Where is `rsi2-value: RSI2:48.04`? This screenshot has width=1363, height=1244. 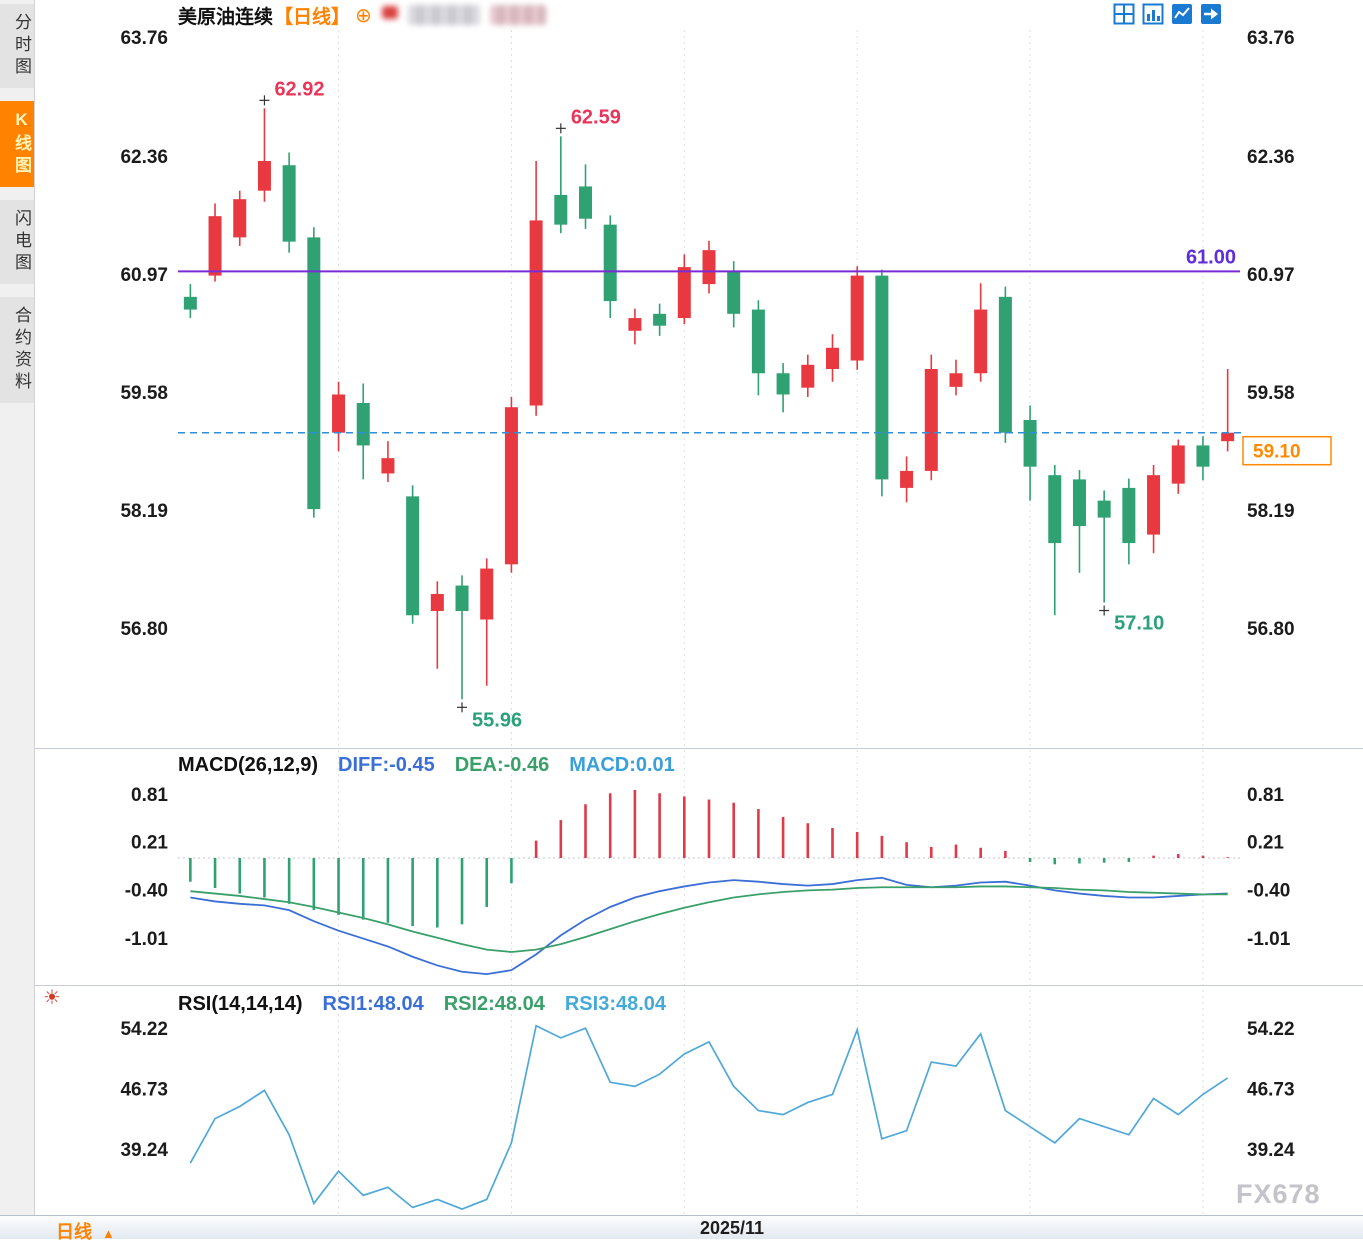 rsi2-value: RSI2:48.04 is located at coordinates (494, 1004).